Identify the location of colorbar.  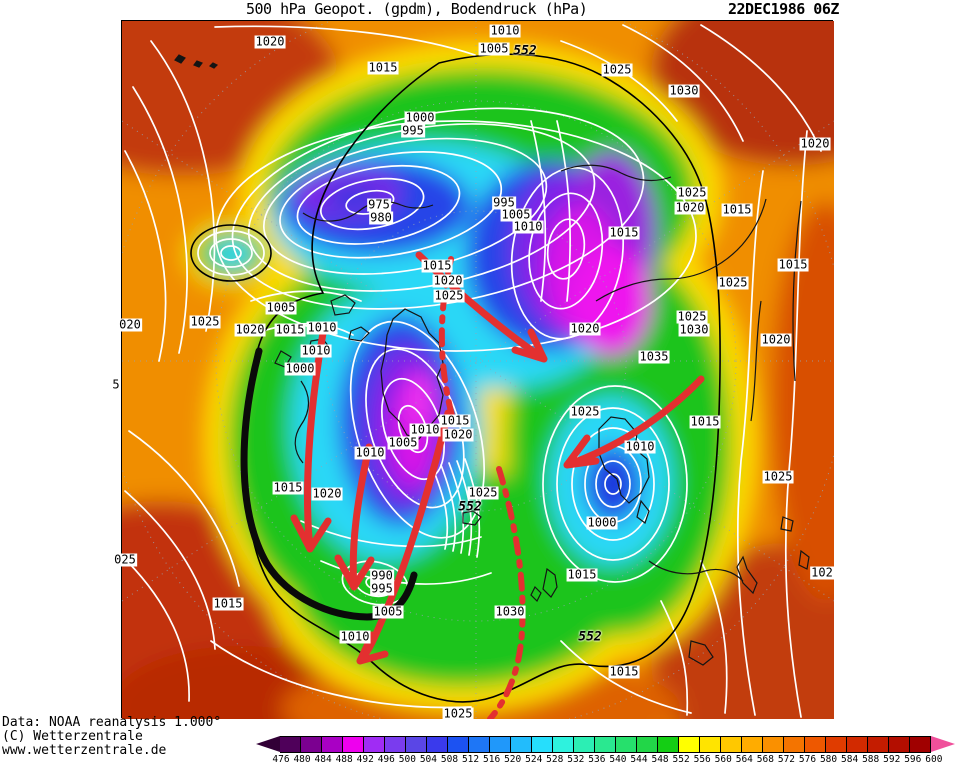
(605, 744).